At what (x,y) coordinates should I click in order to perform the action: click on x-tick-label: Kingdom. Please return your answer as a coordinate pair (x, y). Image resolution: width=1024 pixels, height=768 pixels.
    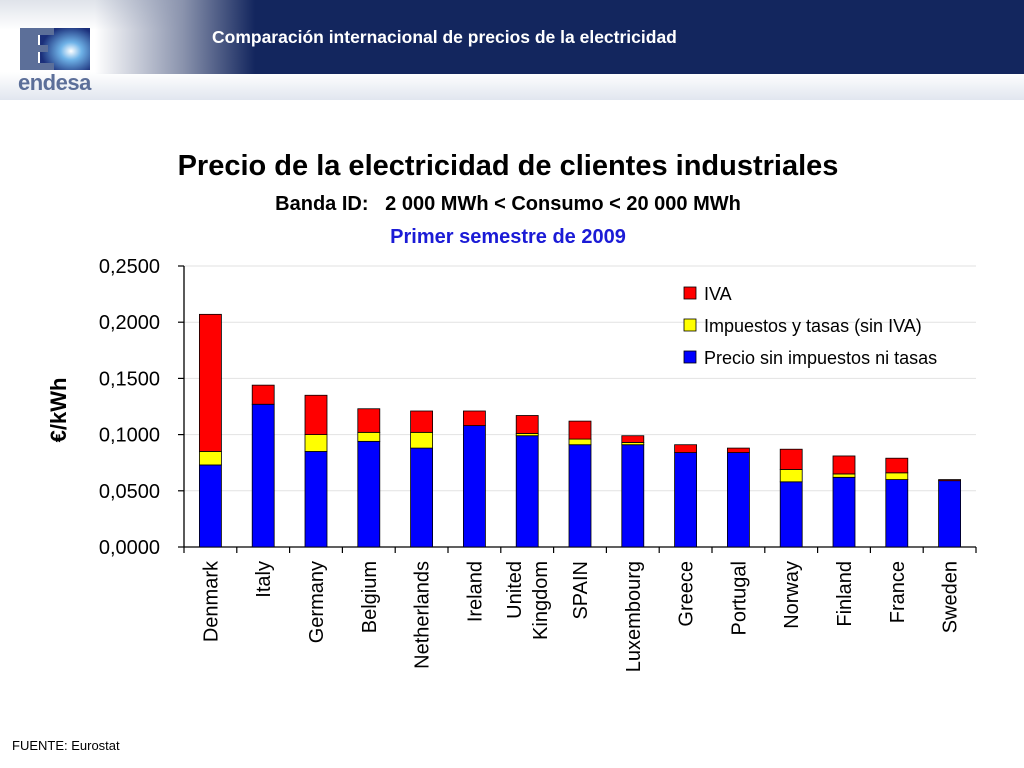
    Looking at the image, I should click on (541, 600).